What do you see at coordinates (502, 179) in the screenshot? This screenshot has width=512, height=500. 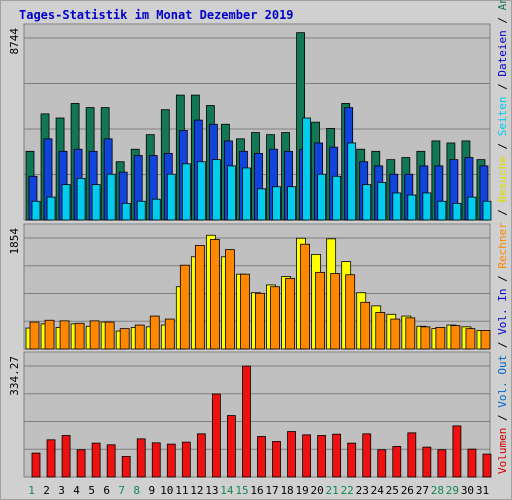 I see `legend-entry: Besuche` at bounding box center [502, 179].